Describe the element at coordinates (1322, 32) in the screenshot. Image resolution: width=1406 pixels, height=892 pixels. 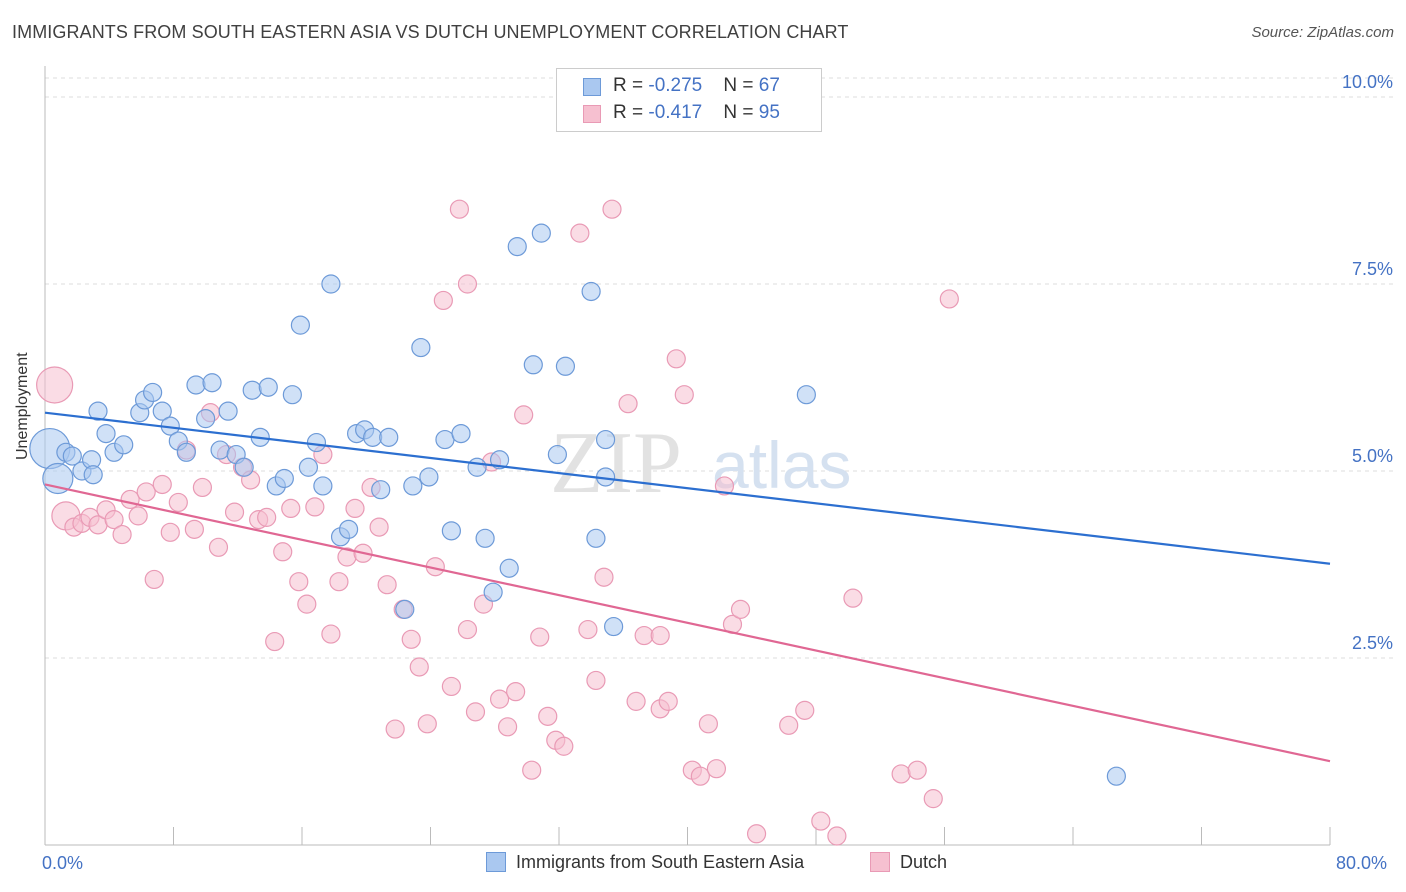
I see `chart-source: Source: ZipAtlas.com` at that location.